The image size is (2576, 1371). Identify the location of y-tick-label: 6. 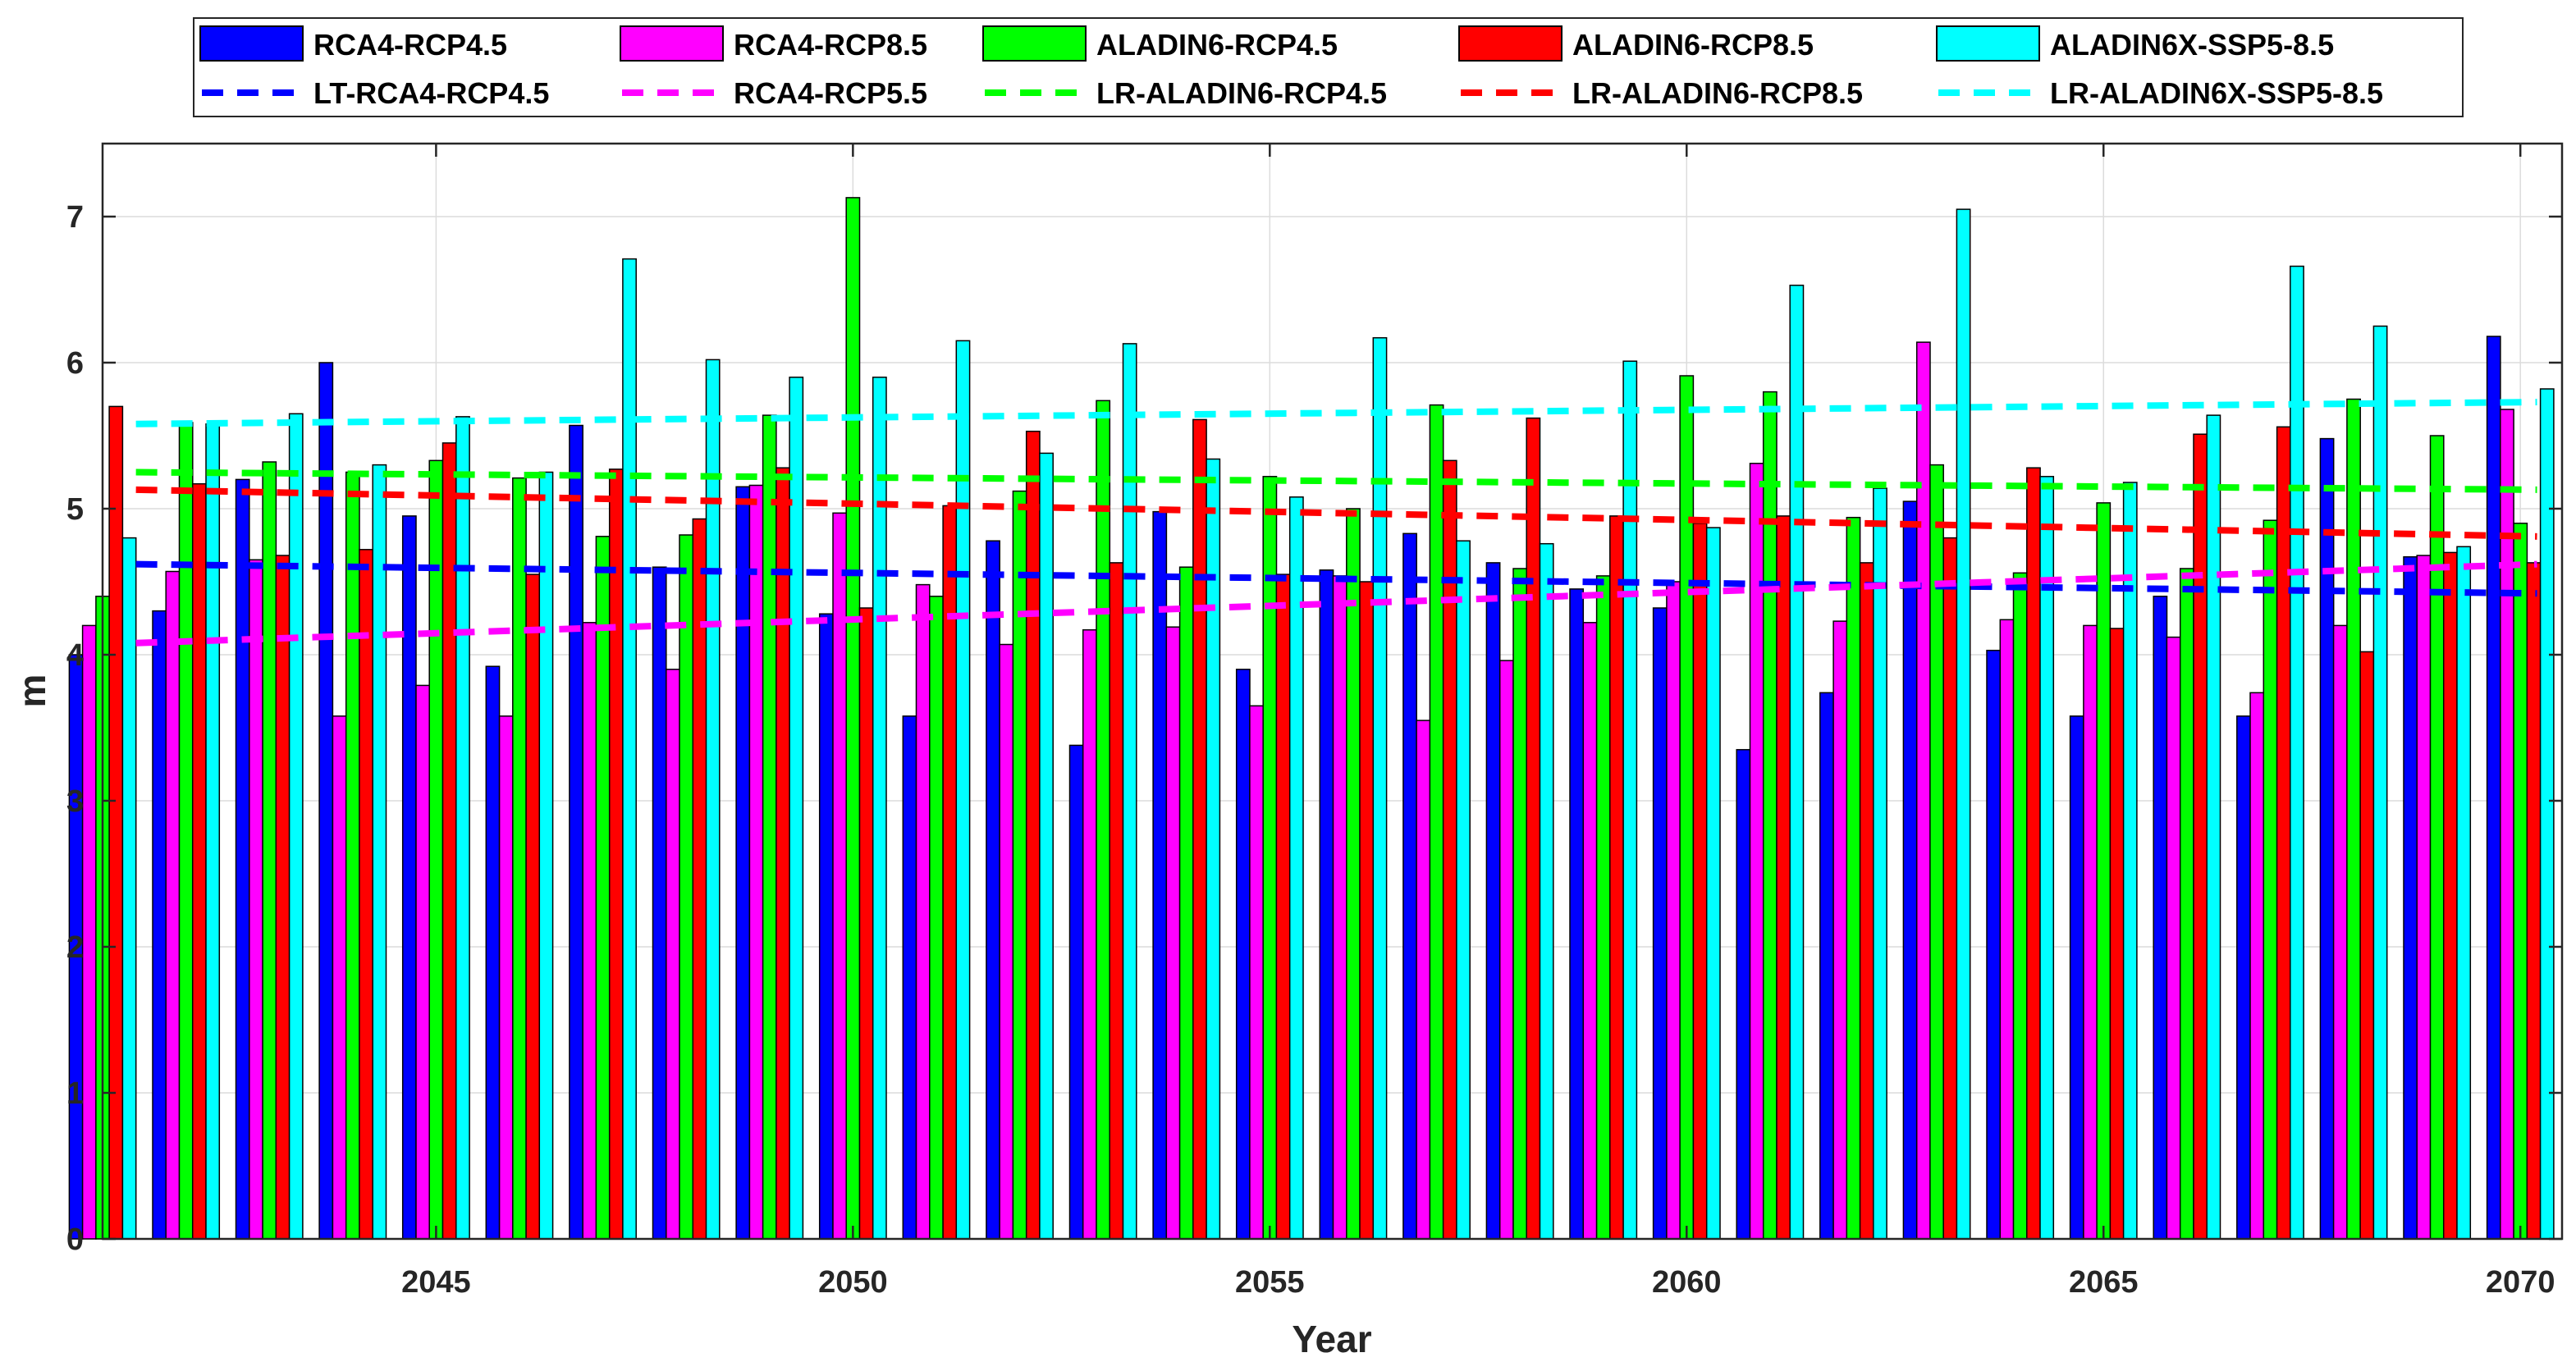
(75, 363).